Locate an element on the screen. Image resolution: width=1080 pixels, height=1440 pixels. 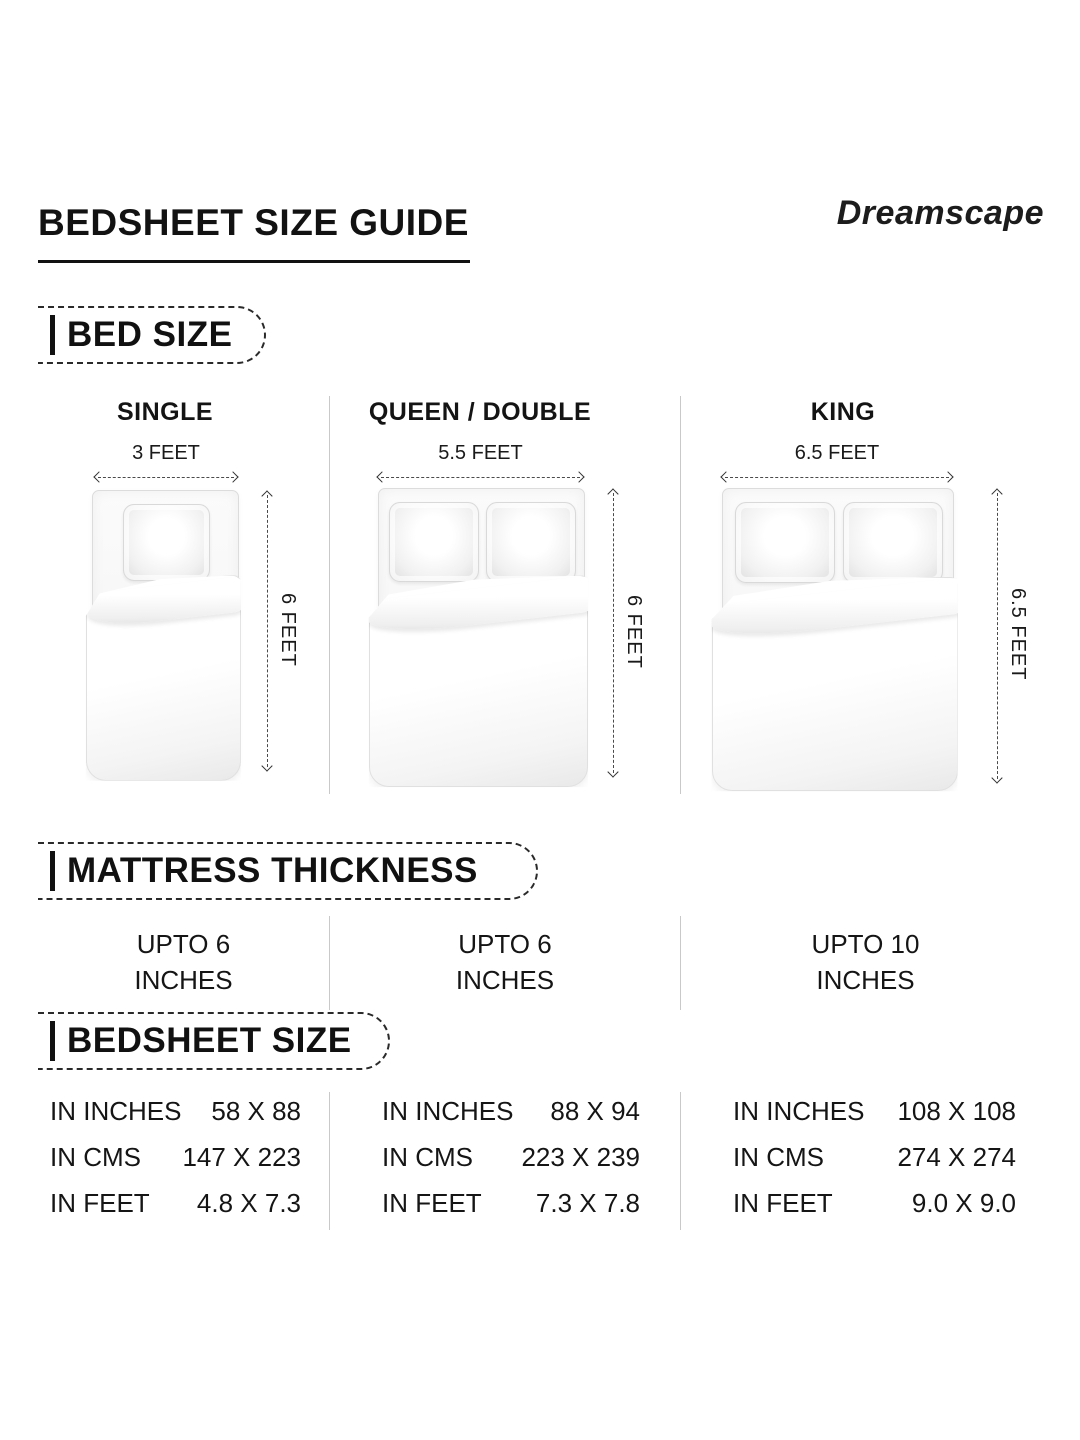
table-row: IN INCHES 88 X 94 is located at coordinates (511, 1111).